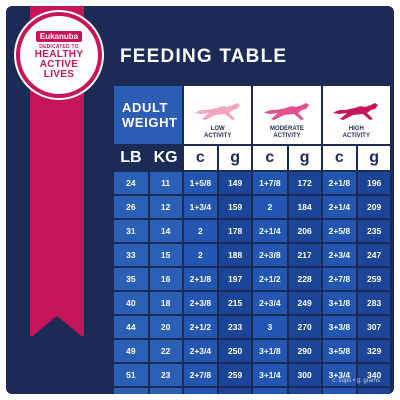  I want to click on low-activity-header: LOW ACTIVITY, so click(218, 115).